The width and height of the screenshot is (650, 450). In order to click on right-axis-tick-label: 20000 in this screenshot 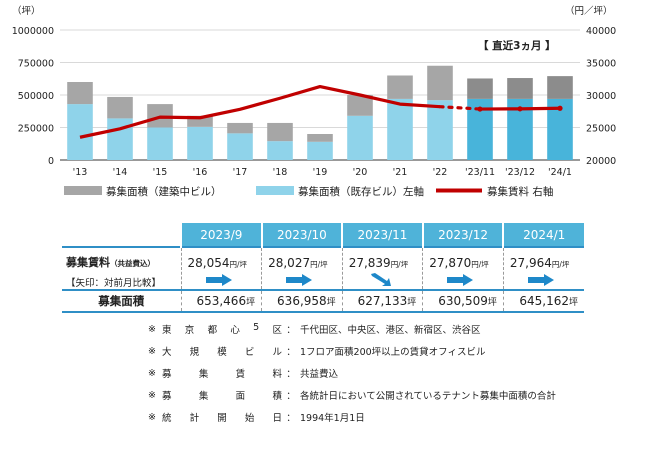, I will do `click(601, 161)`.